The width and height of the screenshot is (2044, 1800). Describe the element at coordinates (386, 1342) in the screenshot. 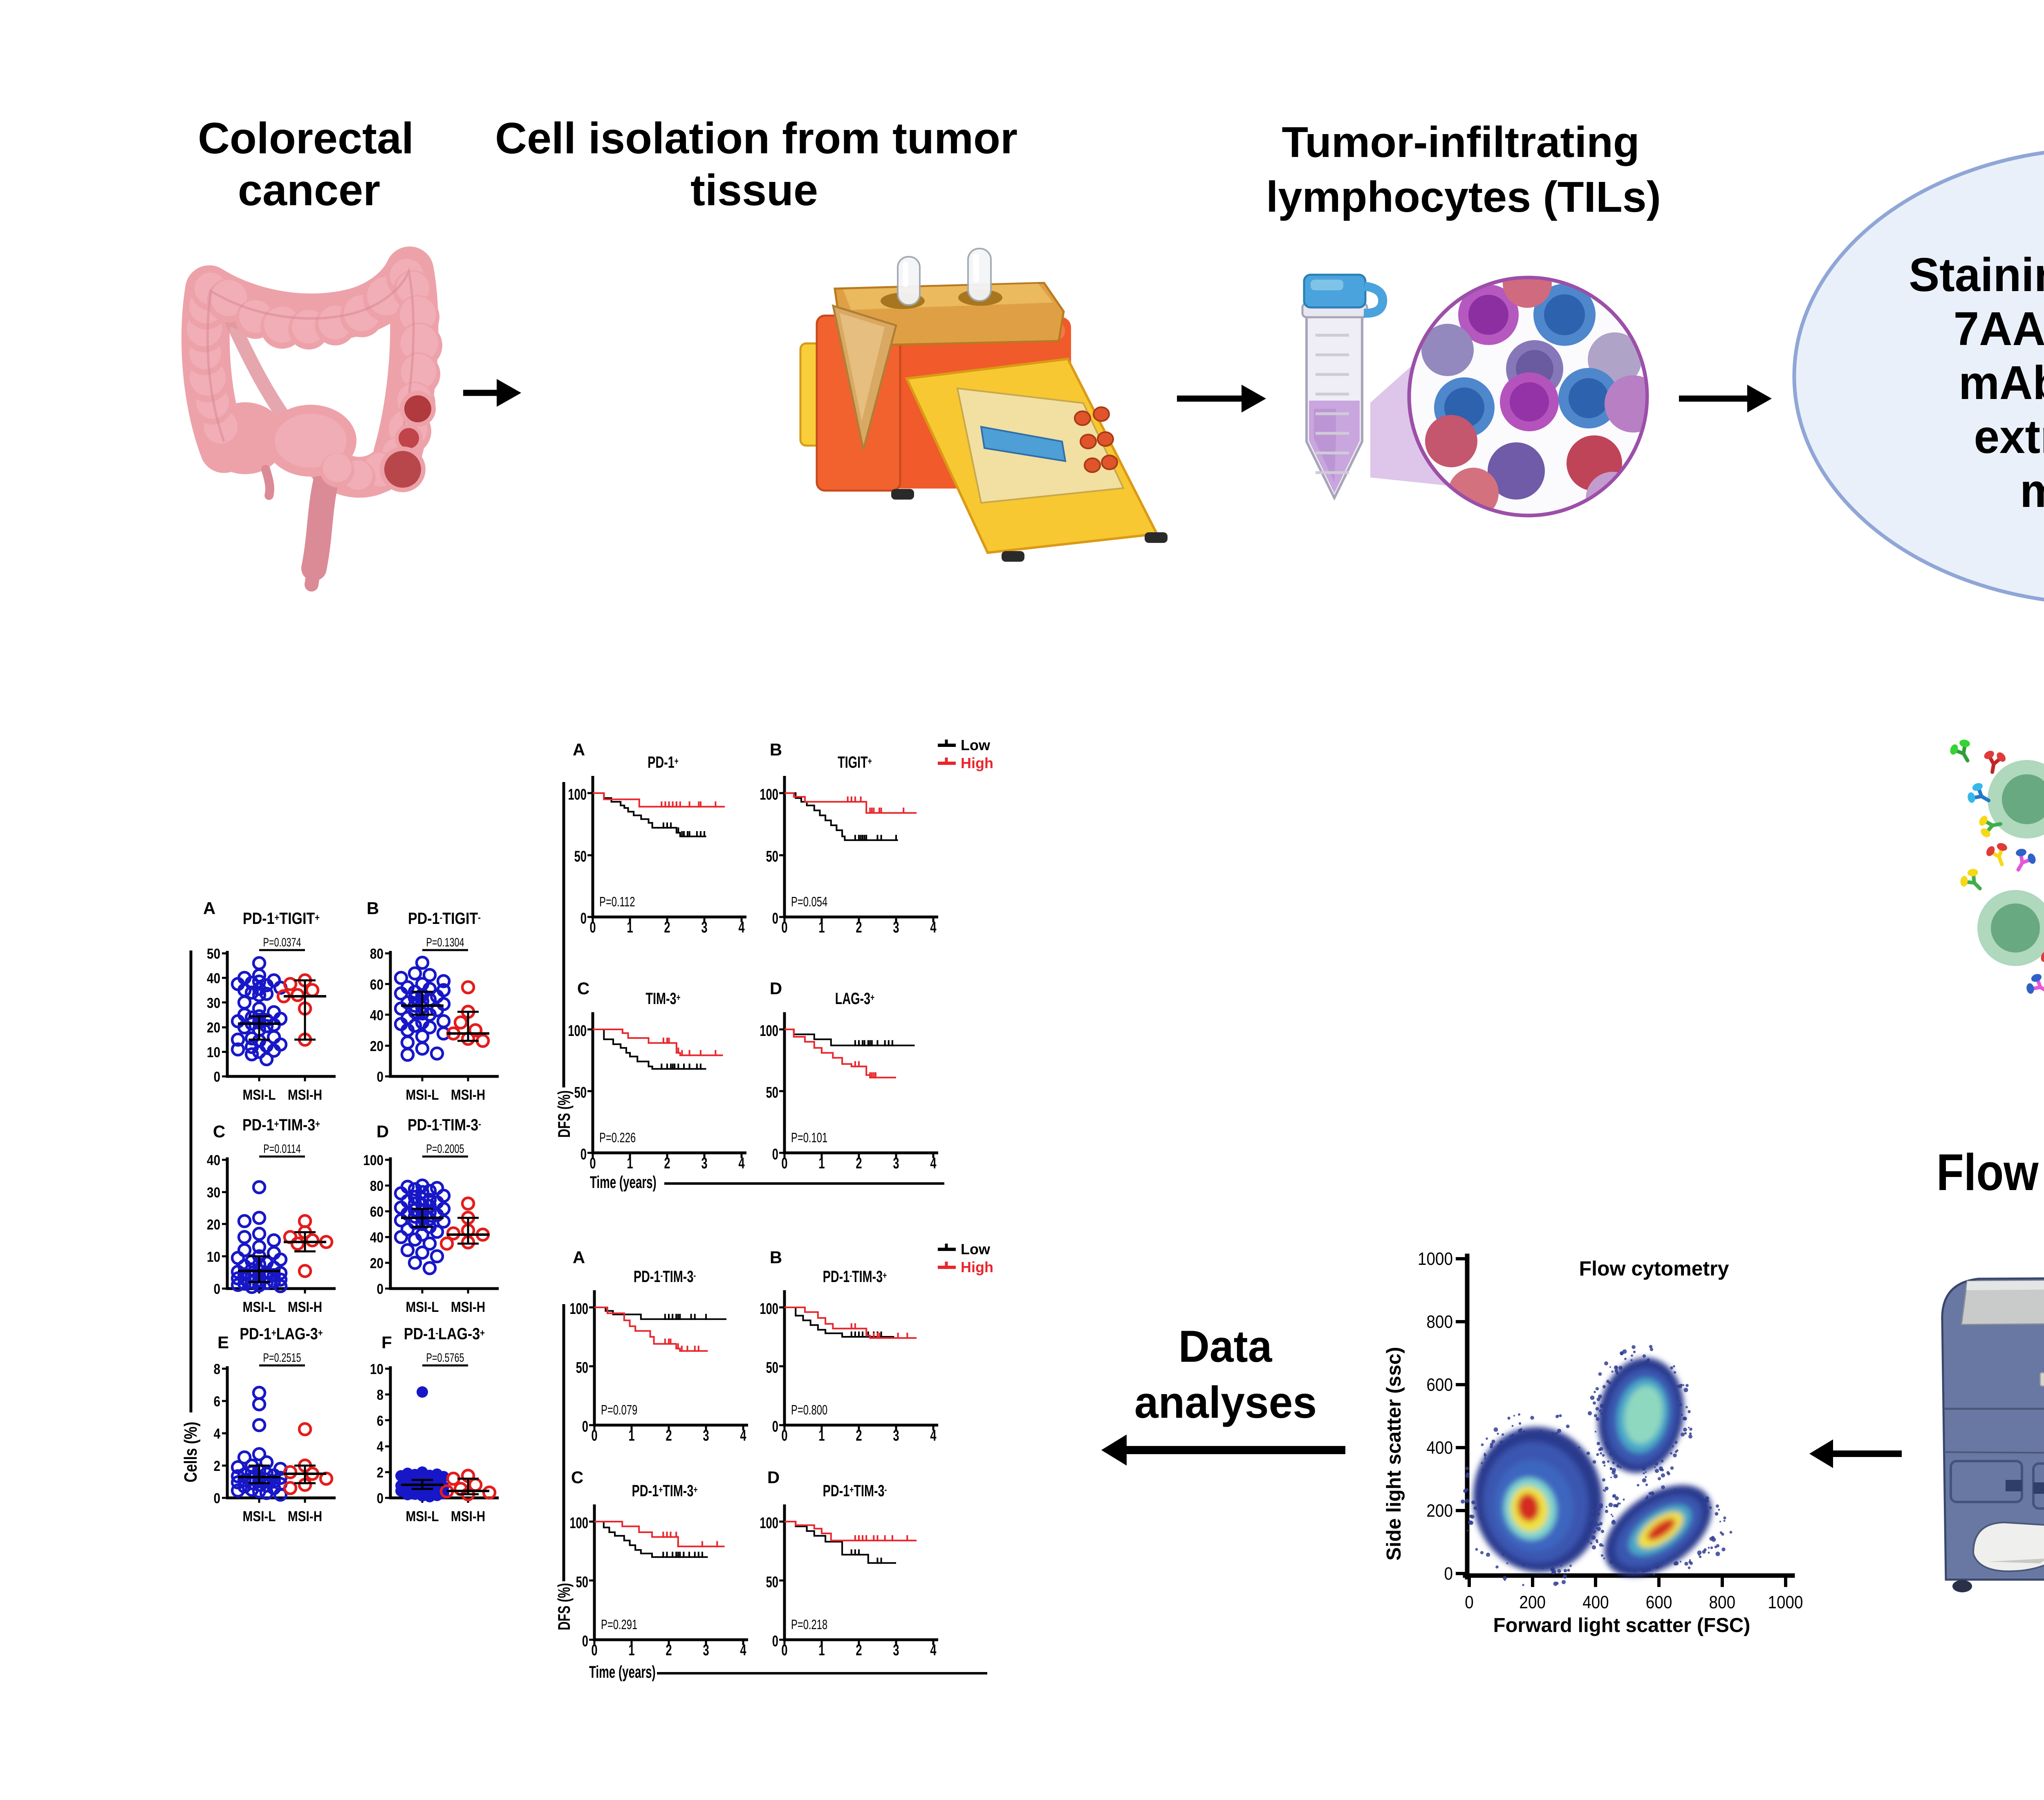

I see `svg-text: F` at that location.